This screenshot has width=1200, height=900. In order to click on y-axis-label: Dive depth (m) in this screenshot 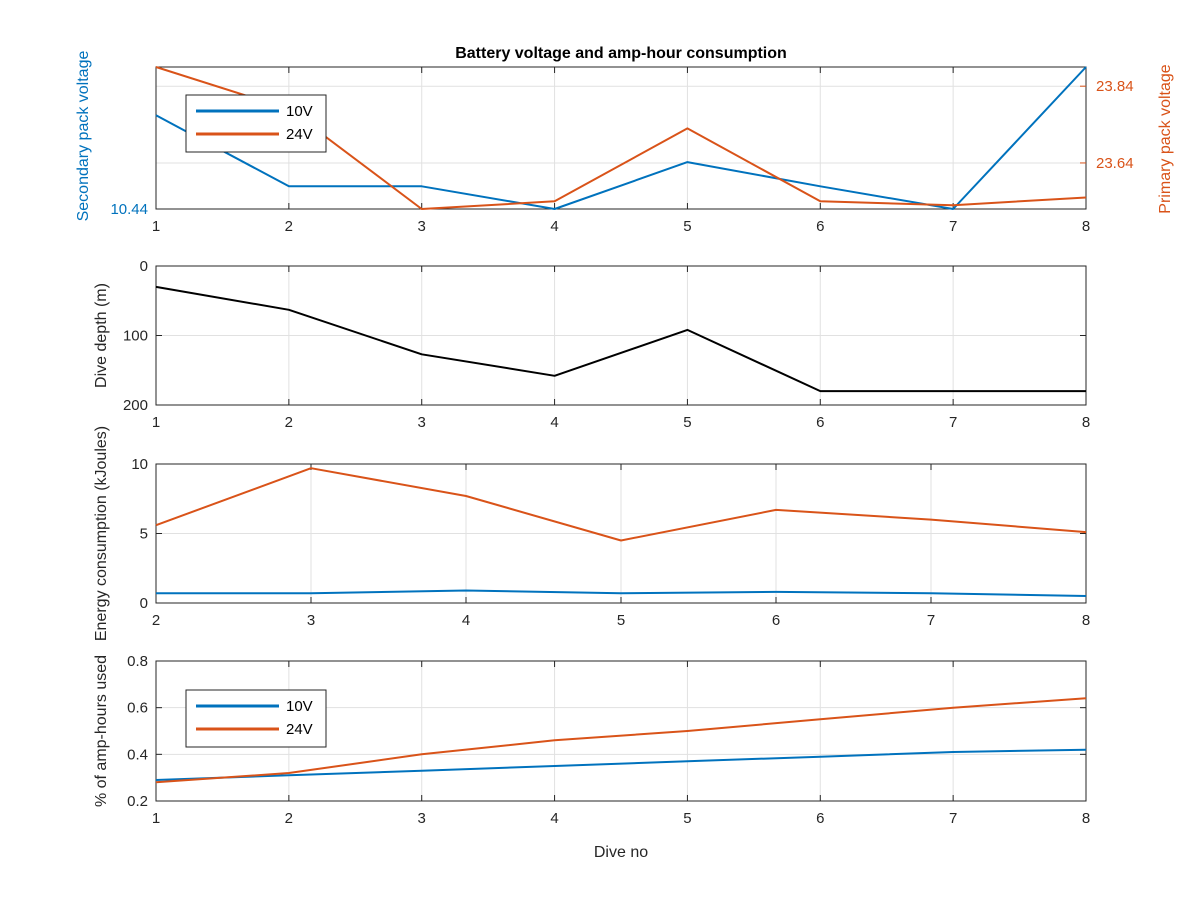, I will do `click(101, 335)`.